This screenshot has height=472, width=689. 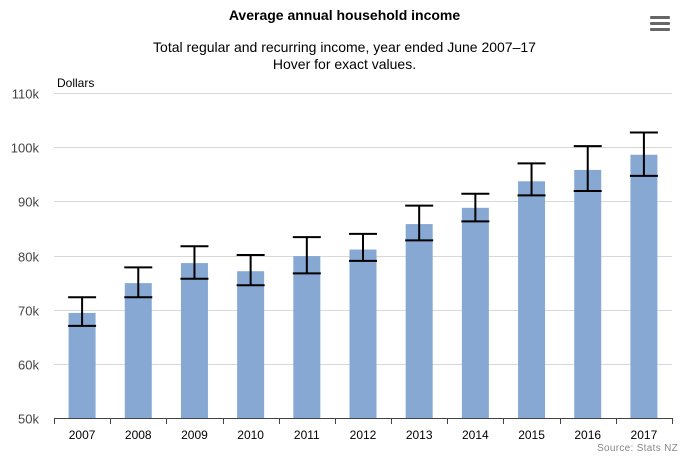 I want to click on error-bar-2009, so click(x=194, y=262).